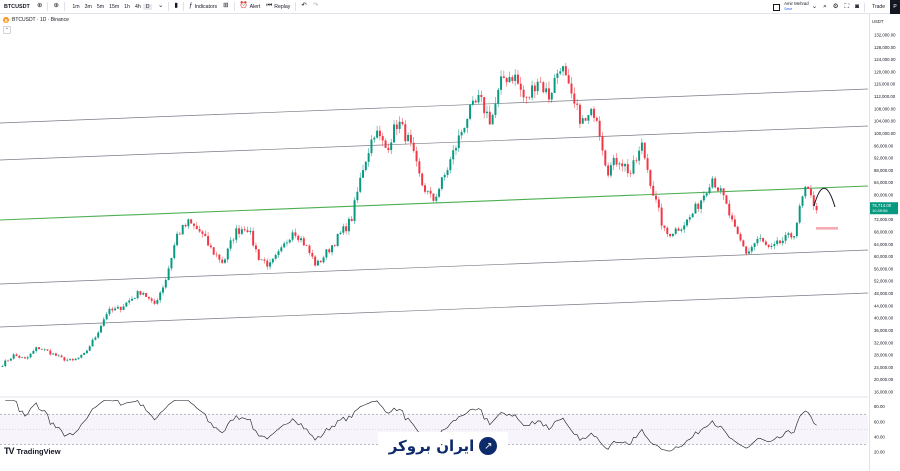 Image resolution: width=900 pixels, height=471 pixels. I want to click on snapshot-button: ◙, so click(857, 7).